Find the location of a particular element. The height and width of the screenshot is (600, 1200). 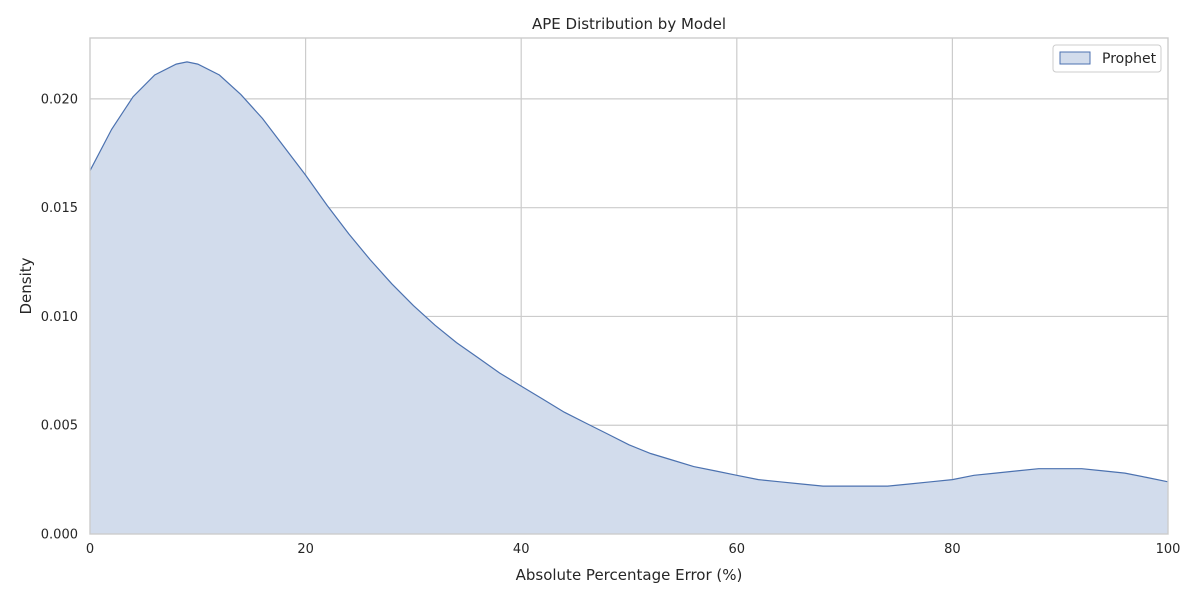

x-tick-label: 20 is located at coordinates (305, 549).